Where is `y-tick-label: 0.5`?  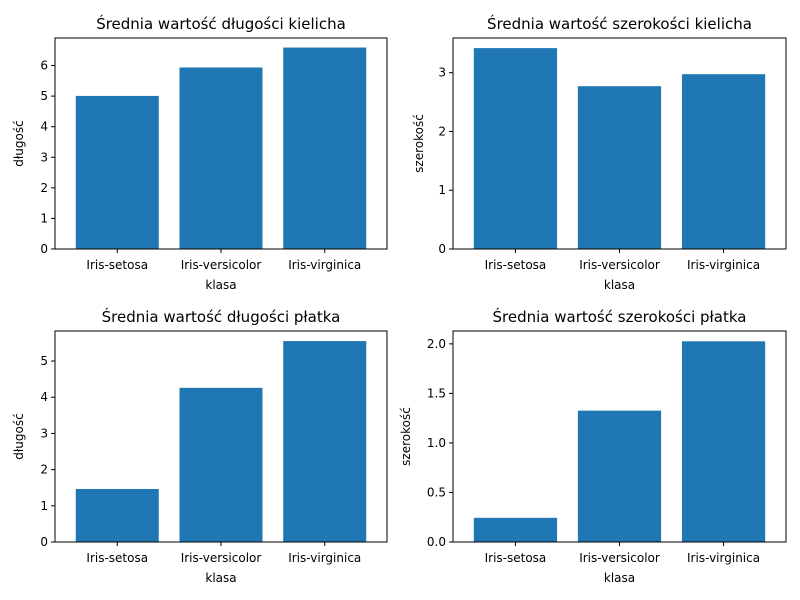
y-tick-label: 0.5 is located at coordinates (436, 492).